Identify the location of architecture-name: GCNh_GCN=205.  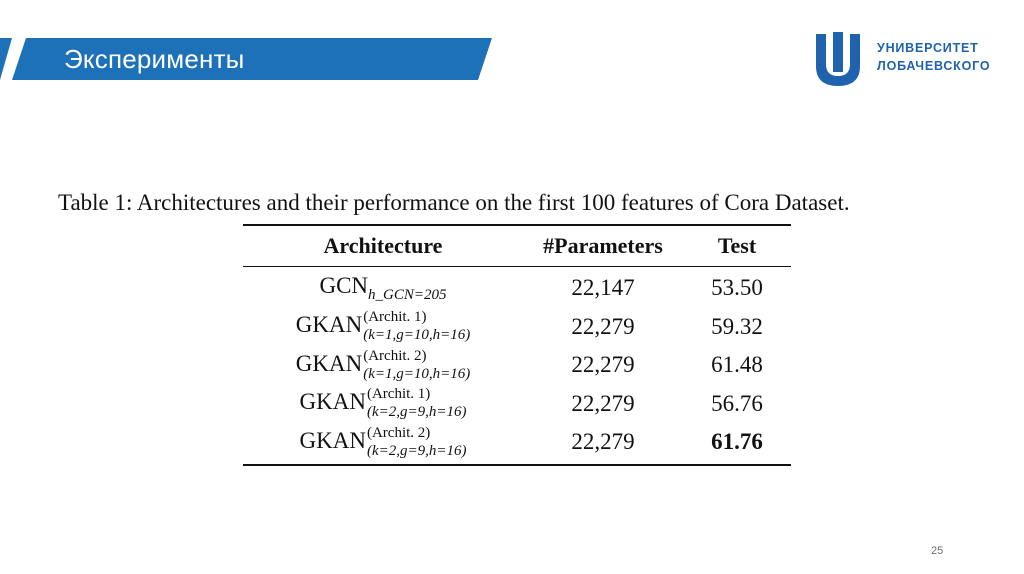
(382, 288).